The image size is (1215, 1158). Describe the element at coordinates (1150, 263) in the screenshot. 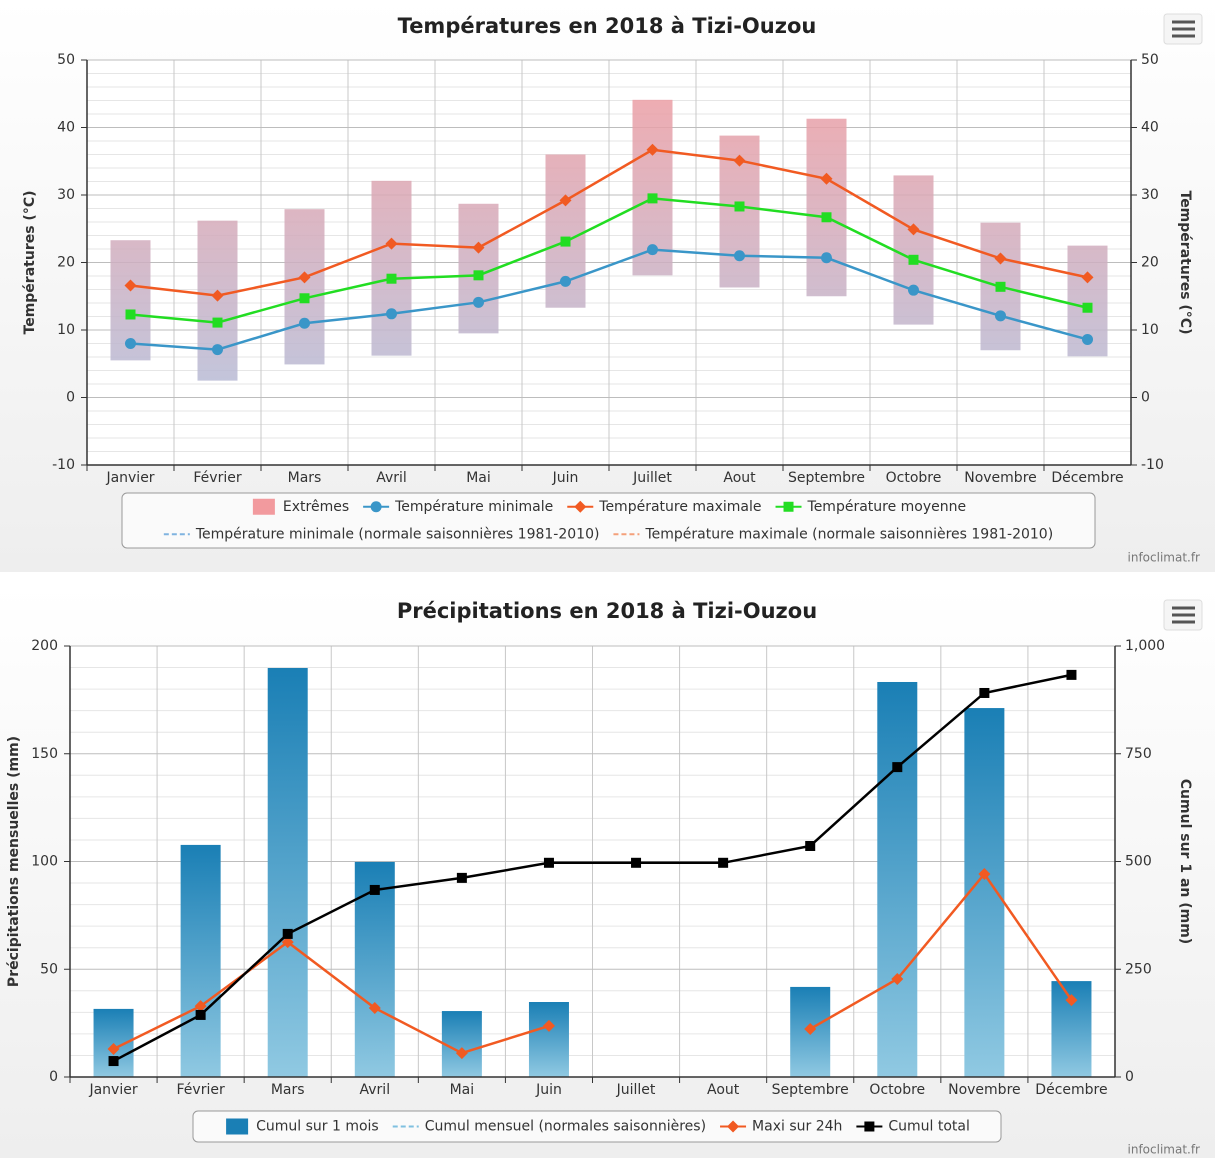

I see `y2-tick-label: 20` at that location.